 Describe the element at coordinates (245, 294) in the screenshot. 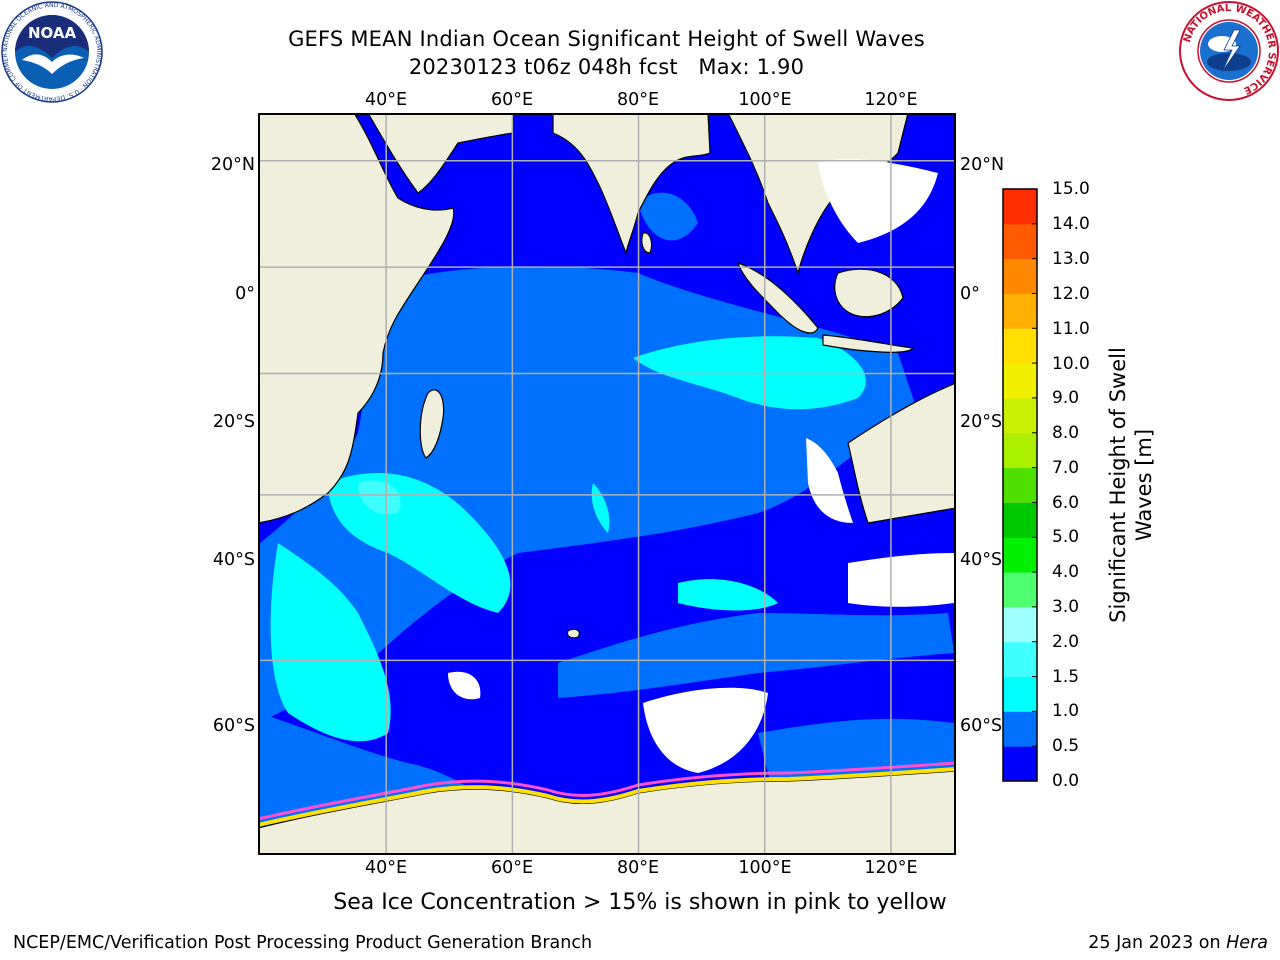

I see `lat-tick-left-0: 0°` at that location.